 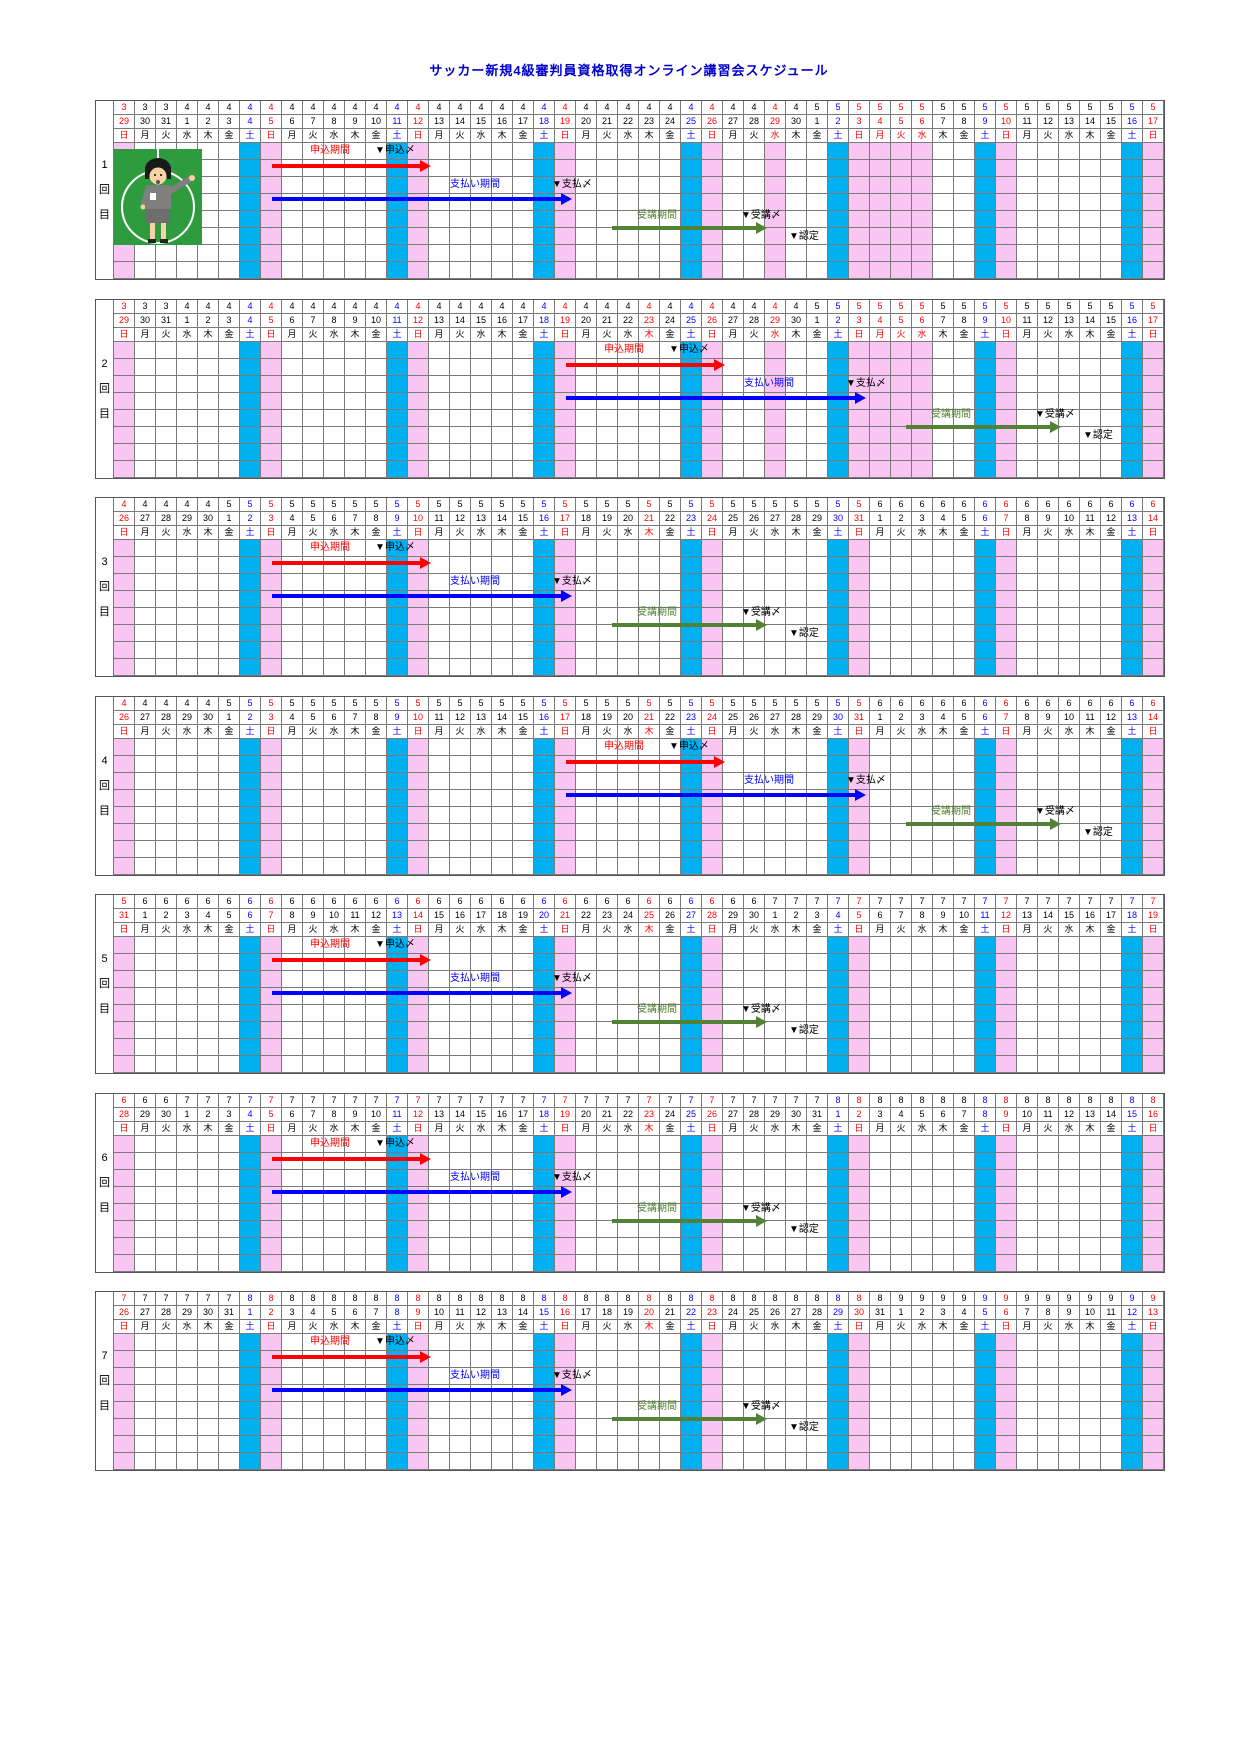 I want to click on session-label-char: 回, so click(x=104, y=1182).